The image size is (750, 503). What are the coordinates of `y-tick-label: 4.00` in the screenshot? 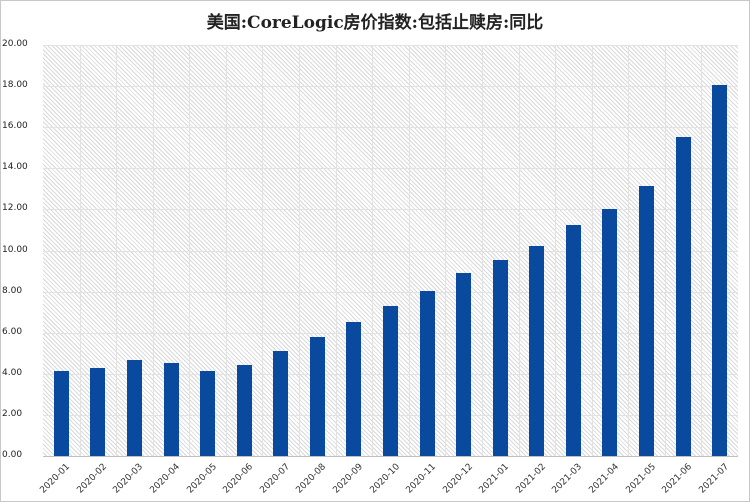 It's located at (12, 372).